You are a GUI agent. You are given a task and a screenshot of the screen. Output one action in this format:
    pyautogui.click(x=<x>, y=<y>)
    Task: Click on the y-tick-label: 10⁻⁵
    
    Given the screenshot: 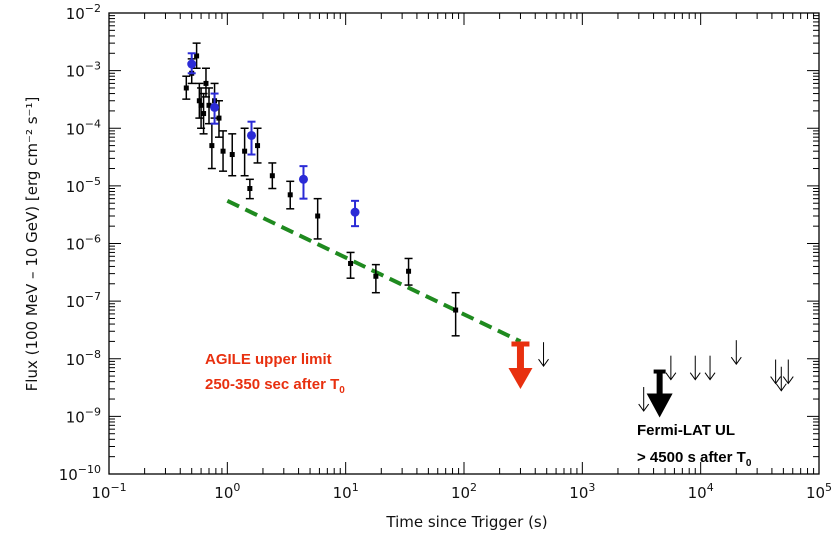 What is the action you would take?
    pyautogui.click(x=83, y=185)
    